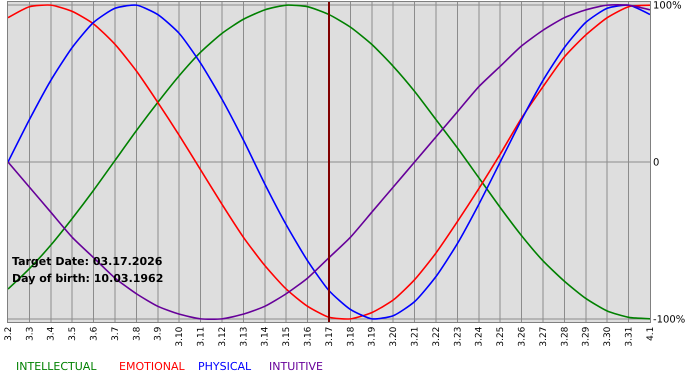  I want to click on x-tick-label: 3.4, so click(51, 333).